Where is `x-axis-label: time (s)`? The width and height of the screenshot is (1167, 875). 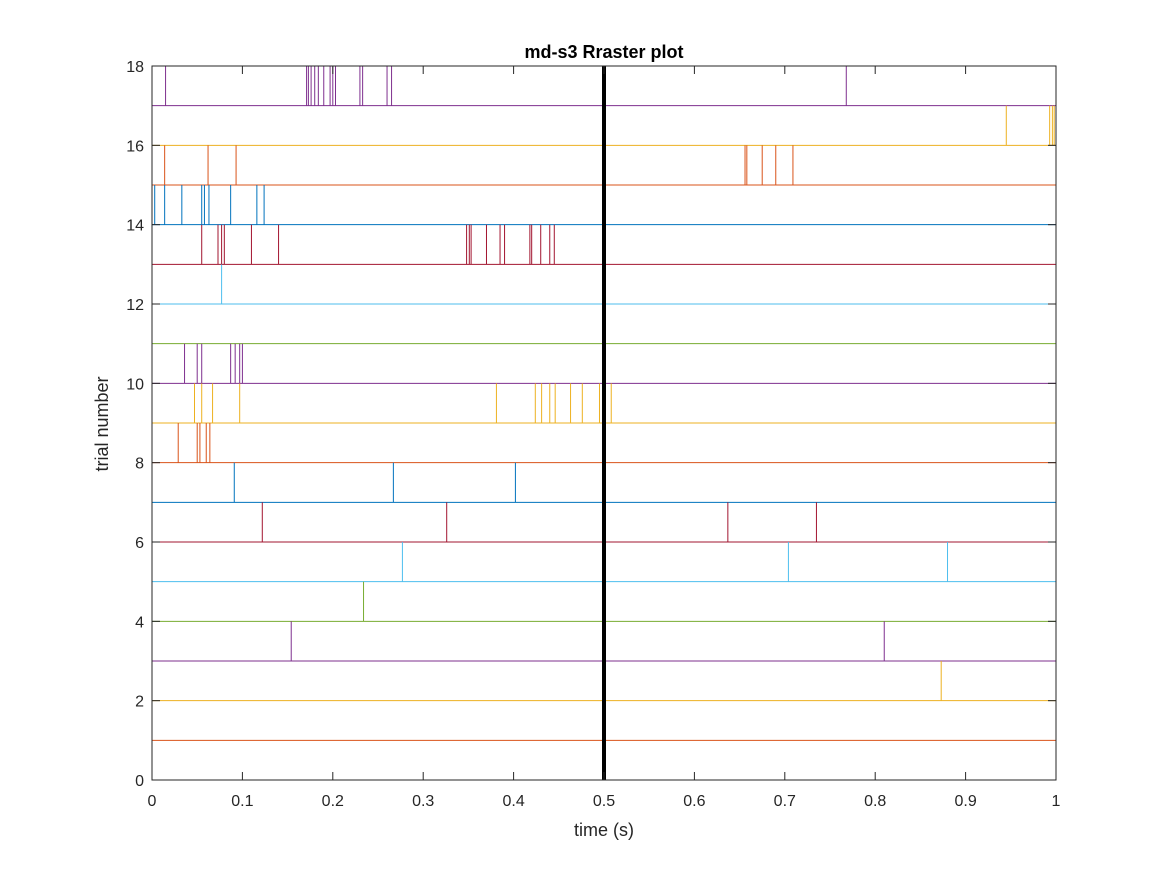
x-axis-label: time (s) is located at coordinates (604, 830).